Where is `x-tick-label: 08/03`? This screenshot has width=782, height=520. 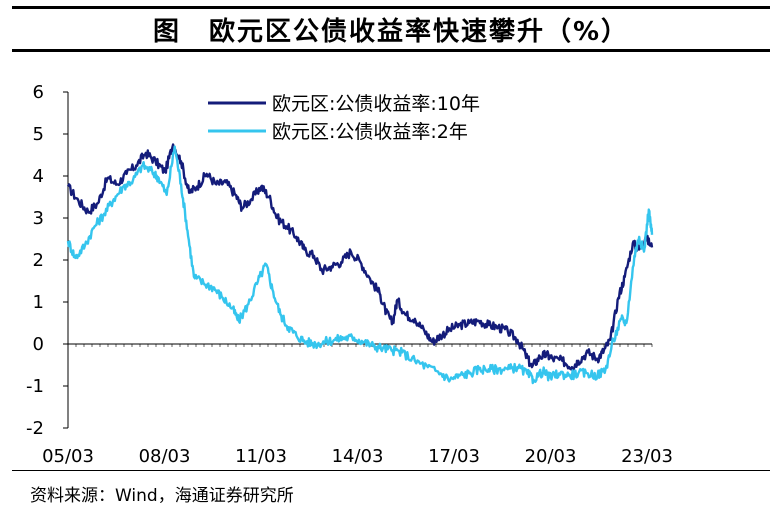
x-tick-label: 08/03 is located at coordinates (165, 456).